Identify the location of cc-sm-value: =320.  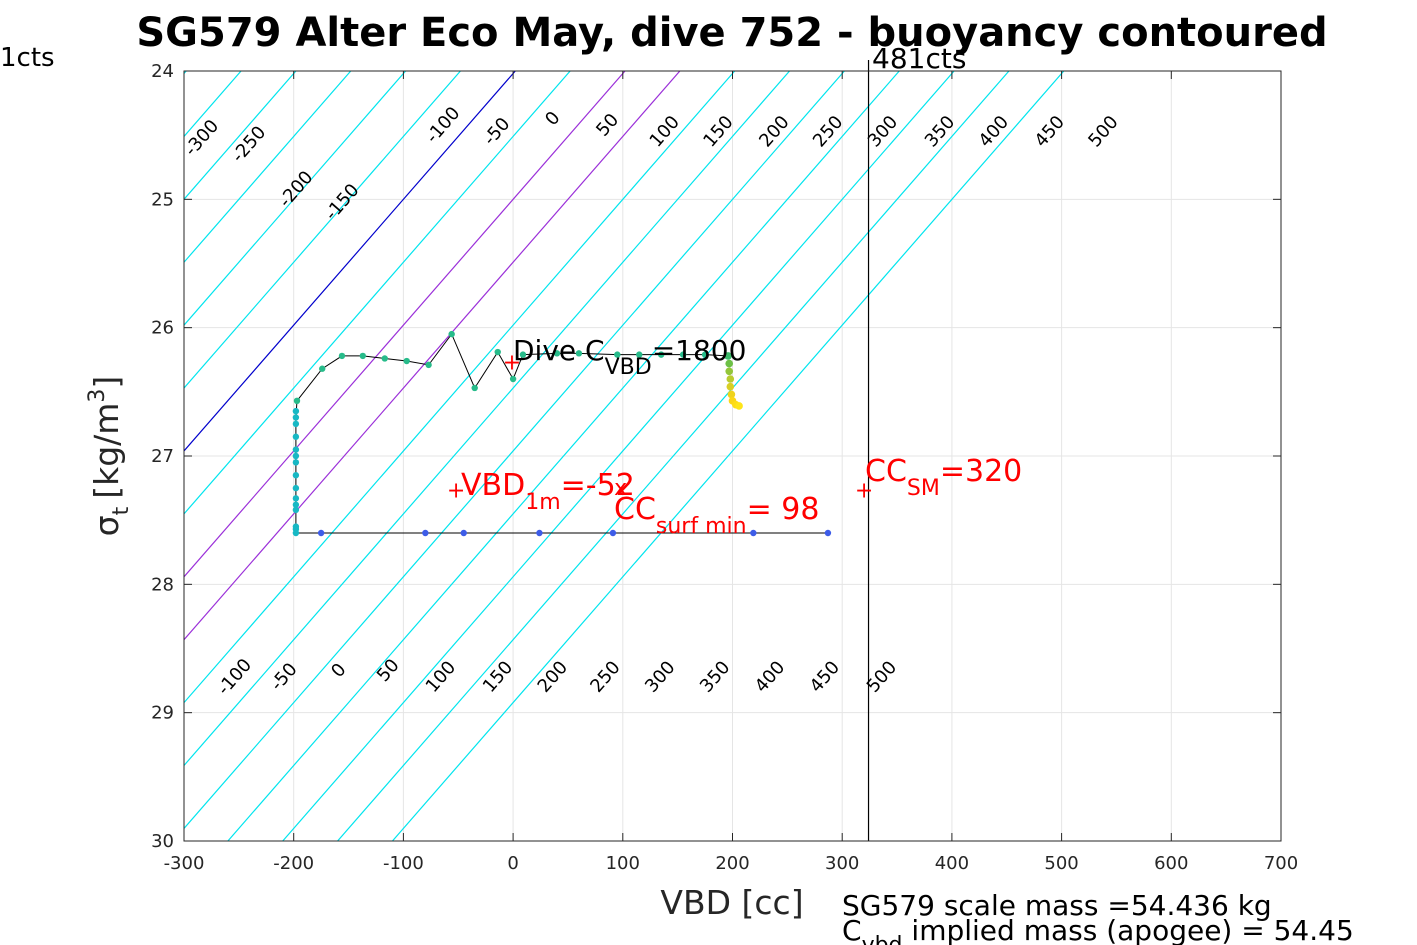
(981, 471).